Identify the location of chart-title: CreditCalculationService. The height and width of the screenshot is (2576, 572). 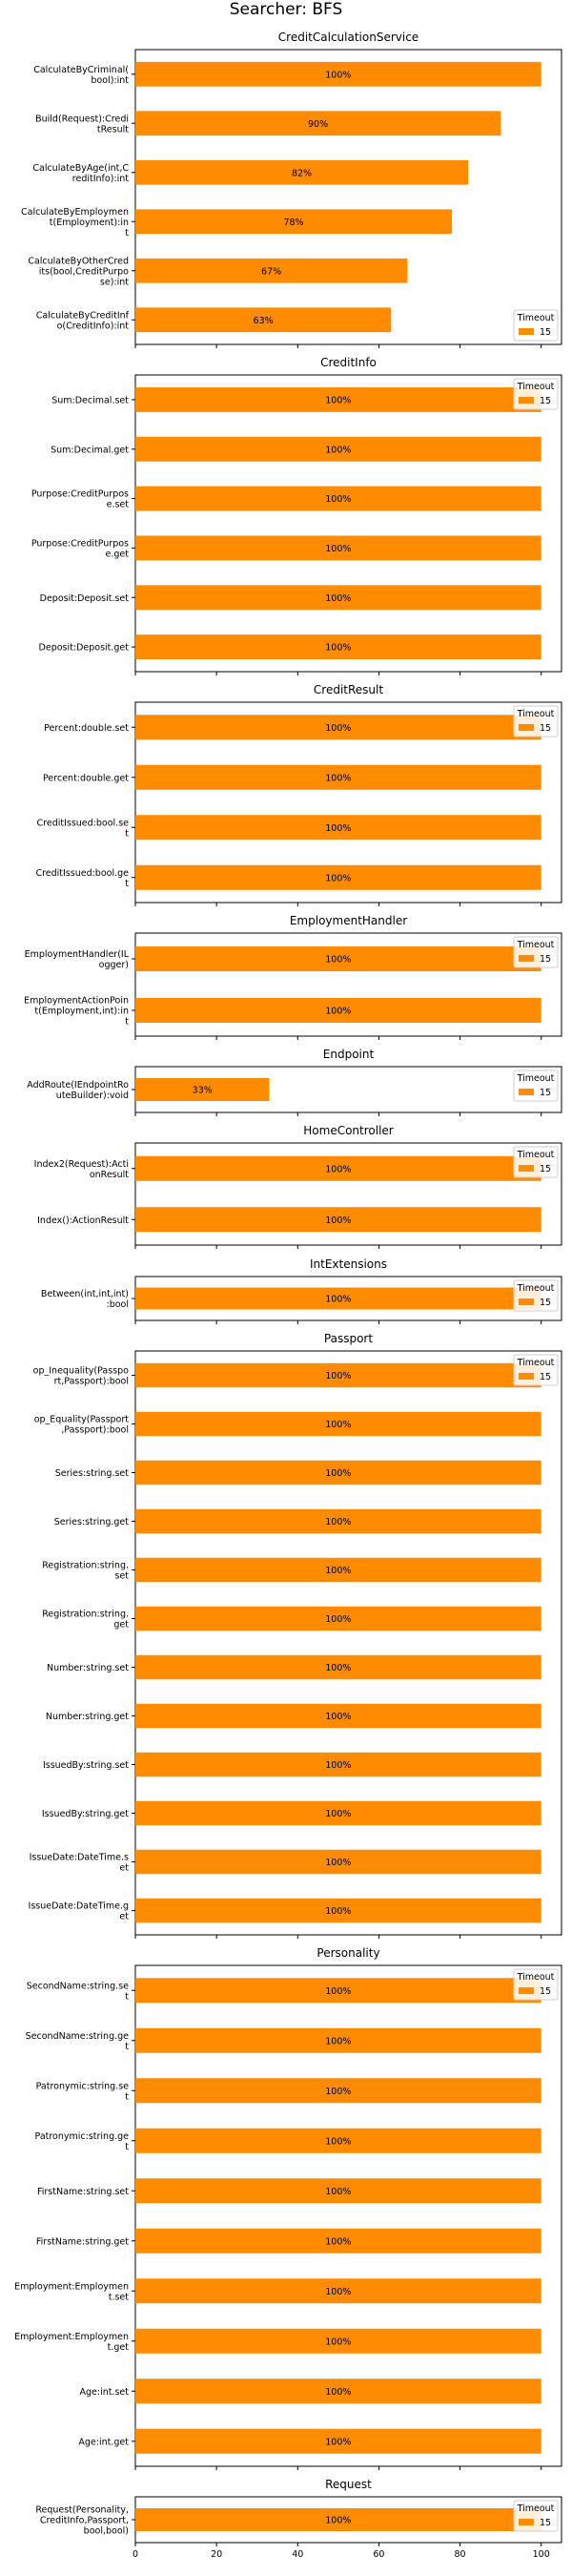
(349, 37).